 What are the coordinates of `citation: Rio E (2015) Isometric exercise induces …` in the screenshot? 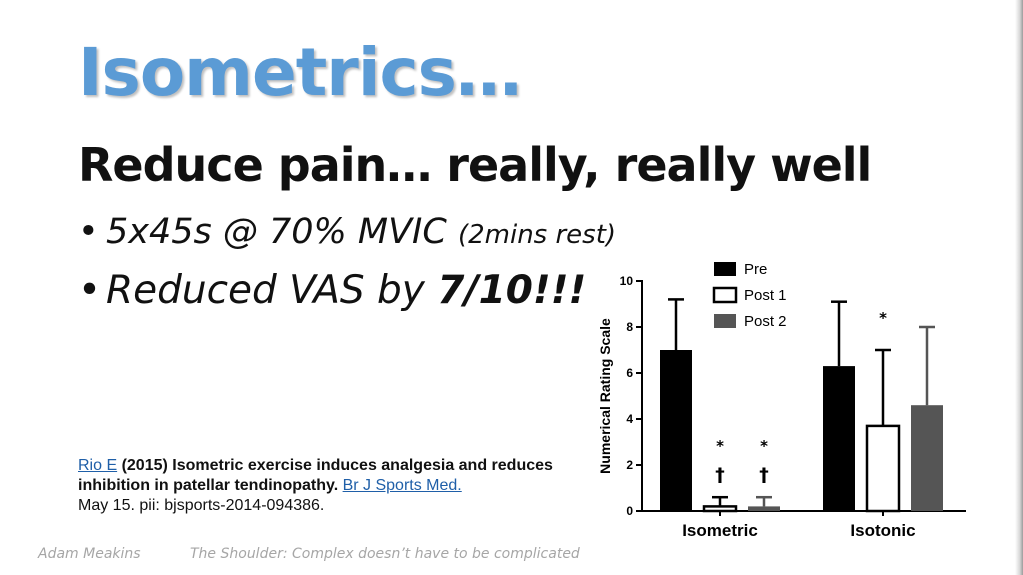 It's located at (328, 486).